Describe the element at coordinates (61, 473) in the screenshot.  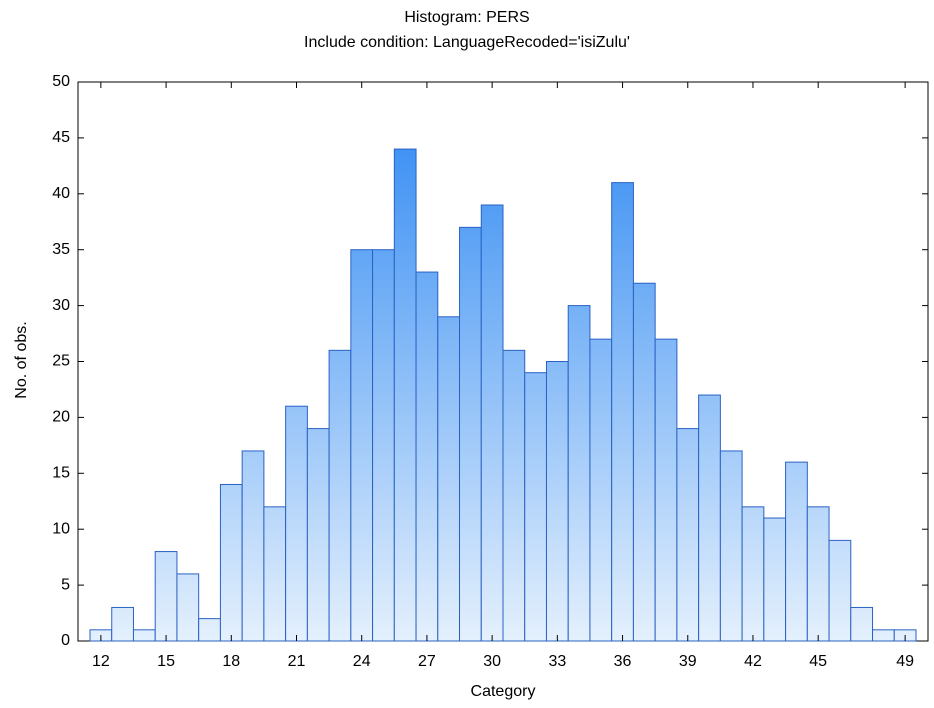
I see `y-tick-label: 15` at that location.